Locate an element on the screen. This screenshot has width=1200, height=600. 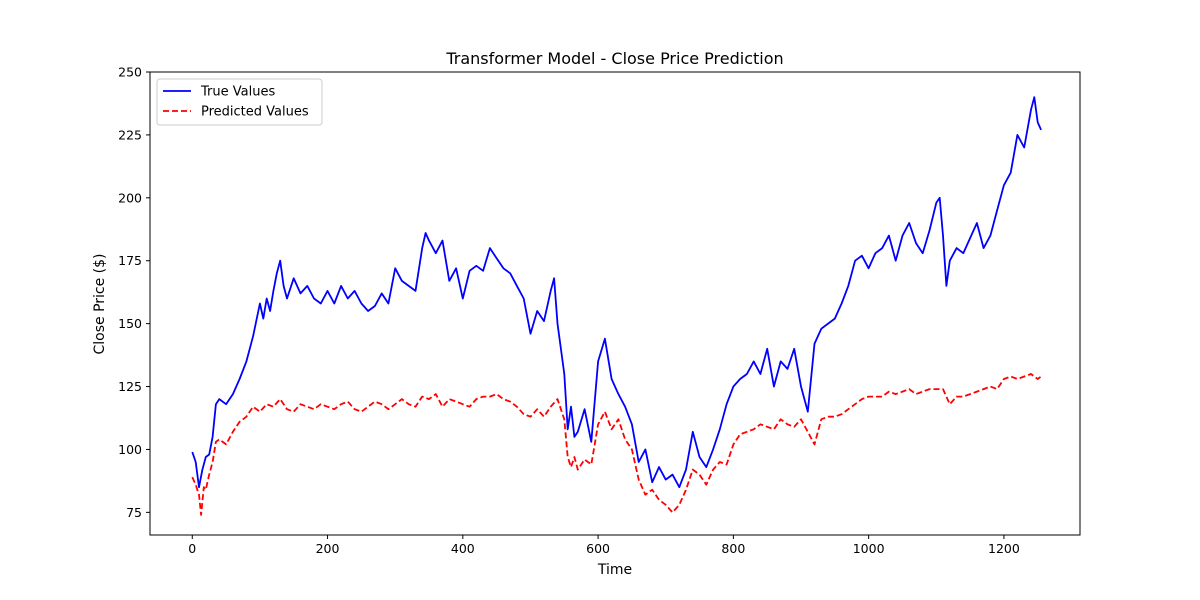
y-tick-label: 250 is located at coordinates (130, 72).